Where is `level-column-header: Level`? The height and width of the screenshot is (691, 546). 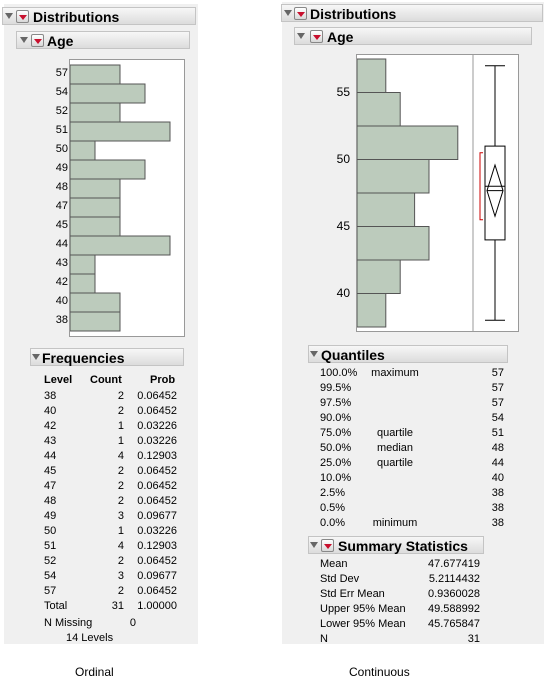 level-column-header: Level is located at coordinates (58, 380).